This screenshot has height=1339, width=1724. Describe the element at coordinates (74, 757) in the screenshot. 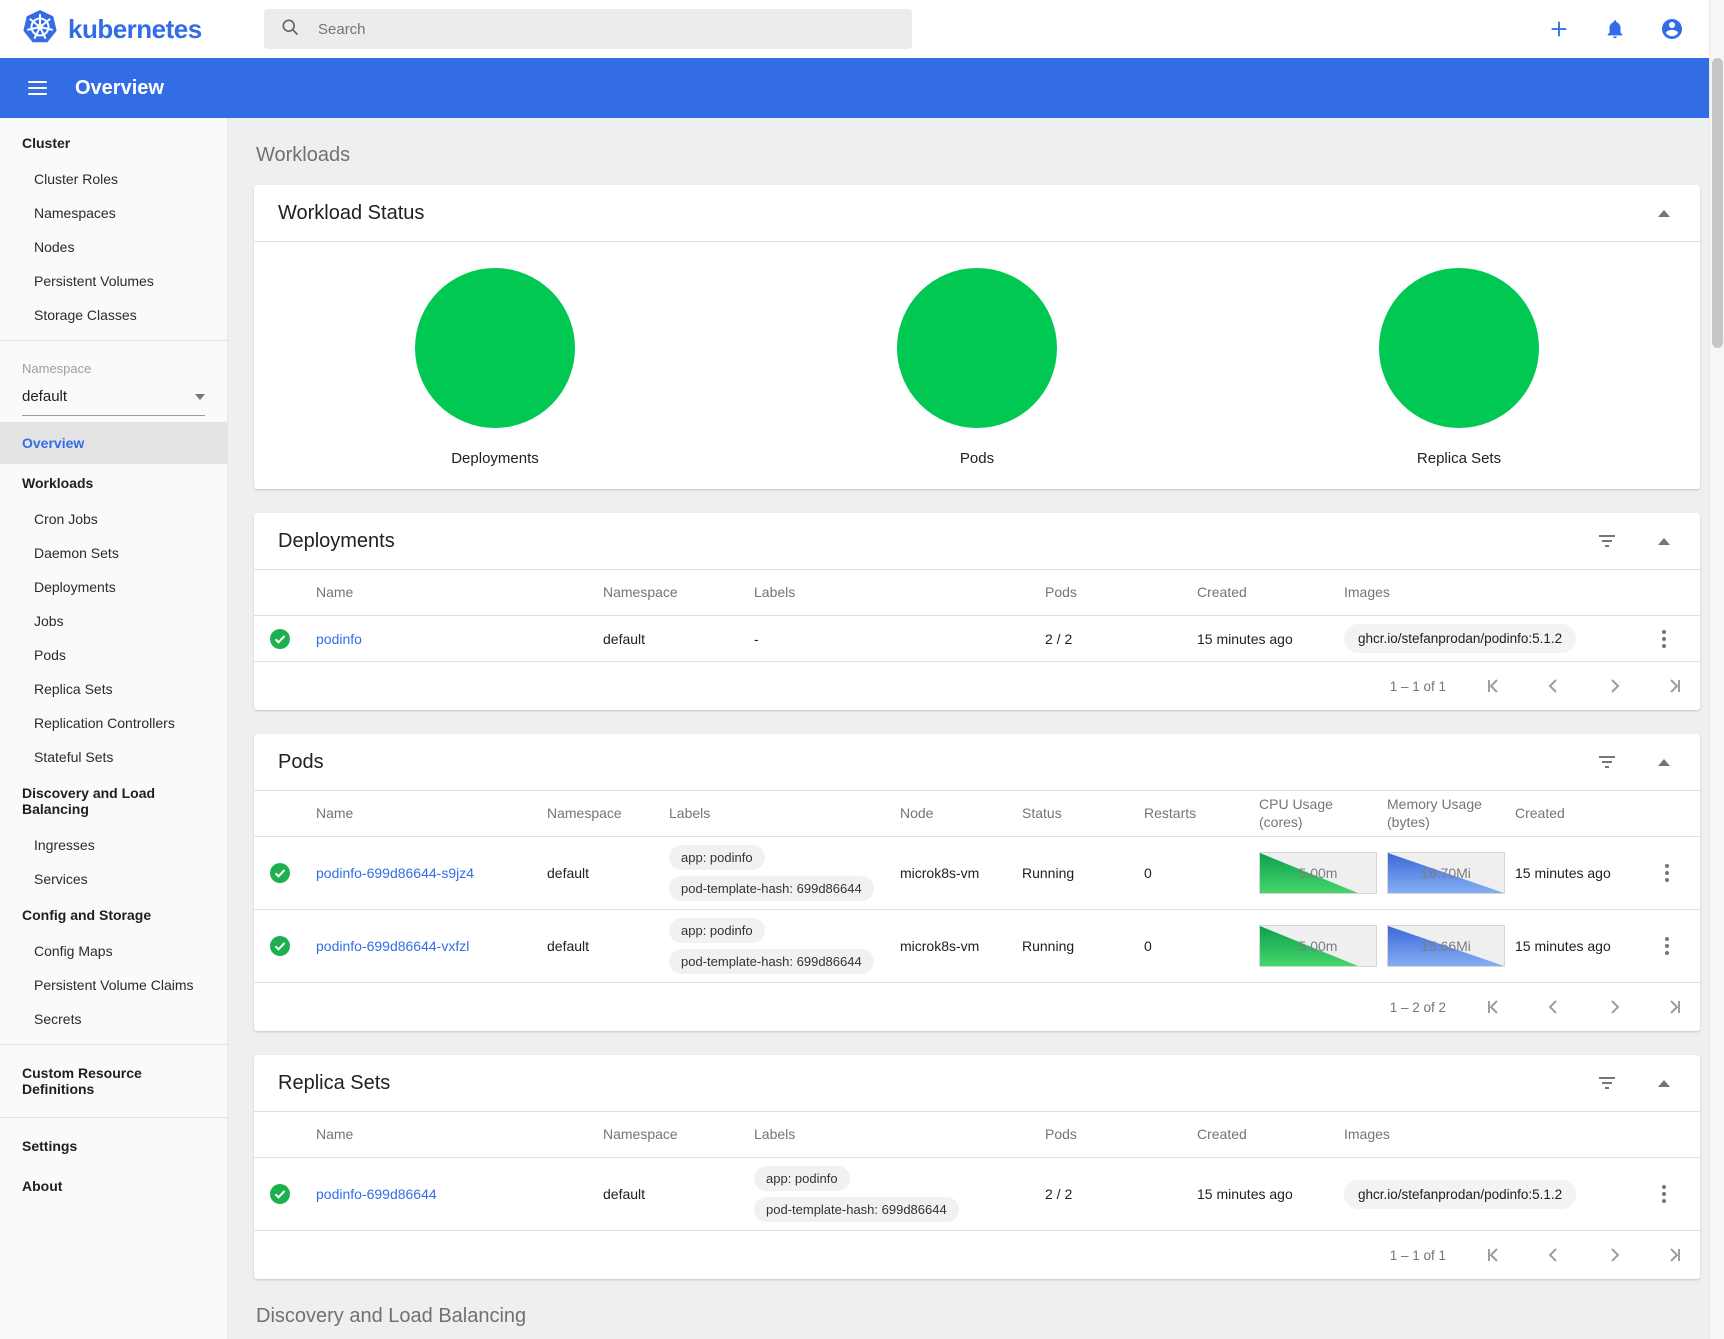

I see `sidebar-item-stateful-sets: Stateful Sets` at that location.